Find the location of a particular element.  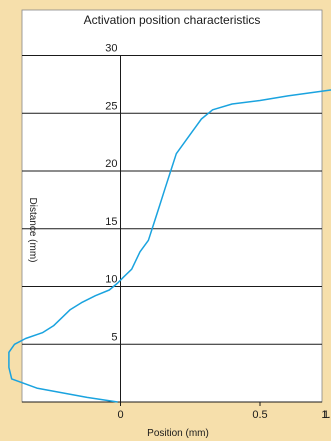

x-tick-labels: -0.500.511. is located at coordinates (224, 411).